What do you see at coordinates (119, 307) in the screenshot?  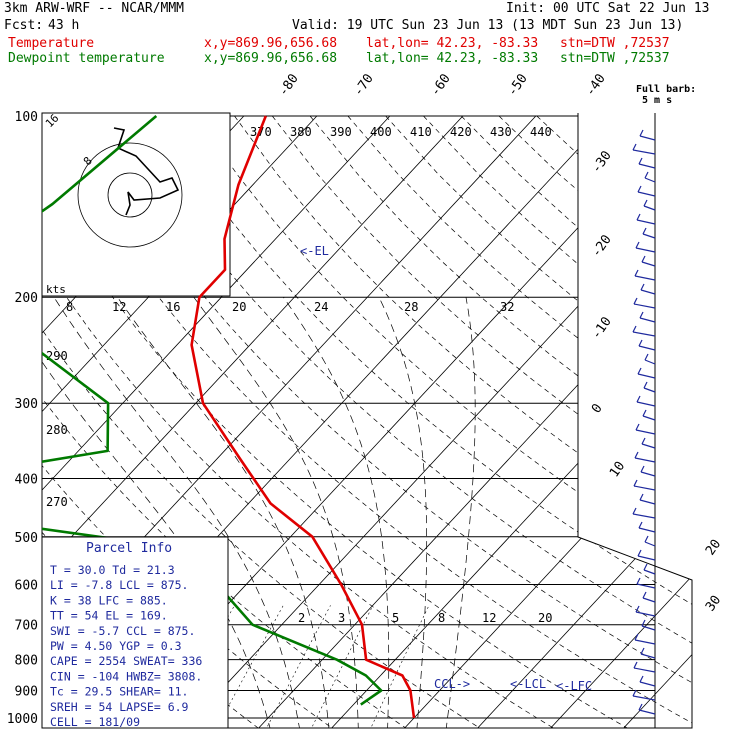 I see `hodograph-speed-label: 12` at bounding box center [119, 307].